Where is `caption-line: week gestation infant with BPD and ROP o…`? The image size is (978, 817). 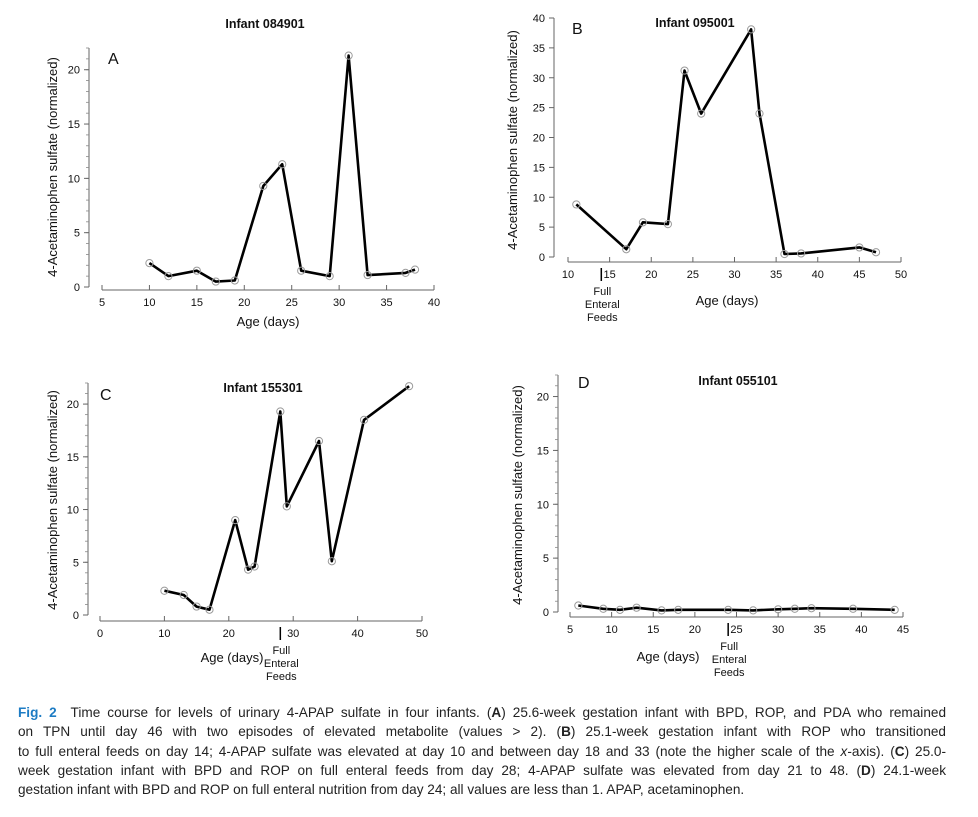
caption-line: week gestation infant with BPD and ROP o… is located at coordinates (482, 770).